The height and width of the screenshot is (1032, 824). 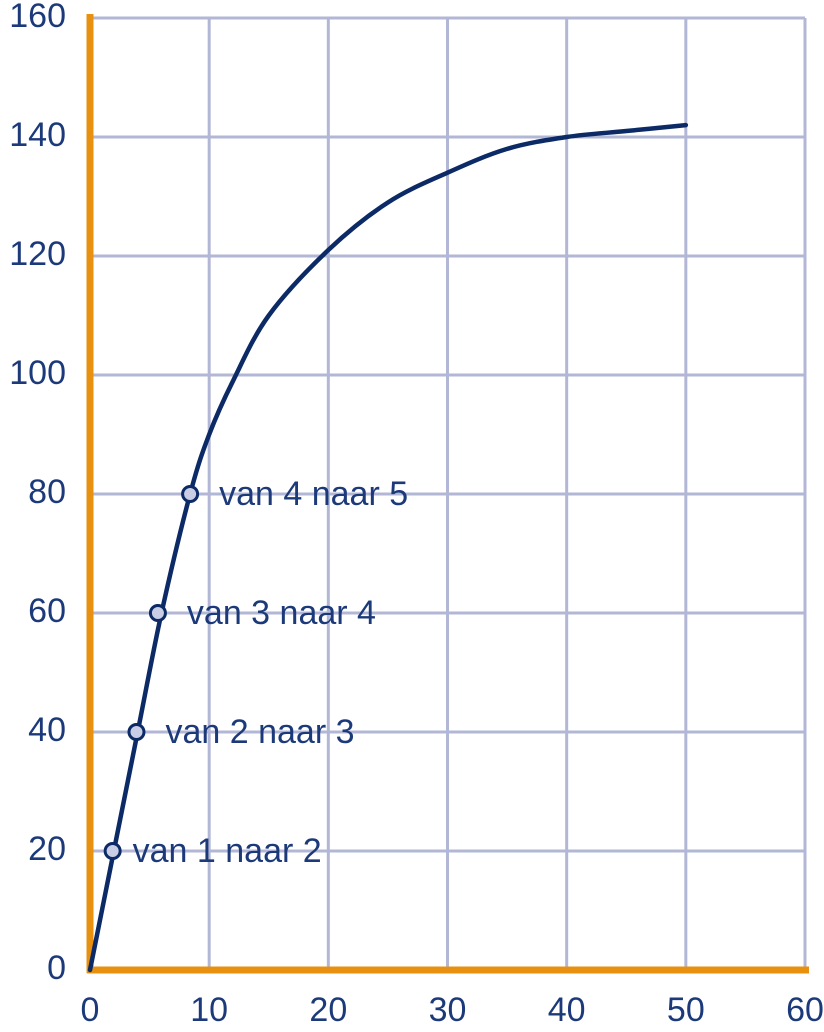 I want to click on marker-label: van 2 naar 3, so click(x=259, y=732).